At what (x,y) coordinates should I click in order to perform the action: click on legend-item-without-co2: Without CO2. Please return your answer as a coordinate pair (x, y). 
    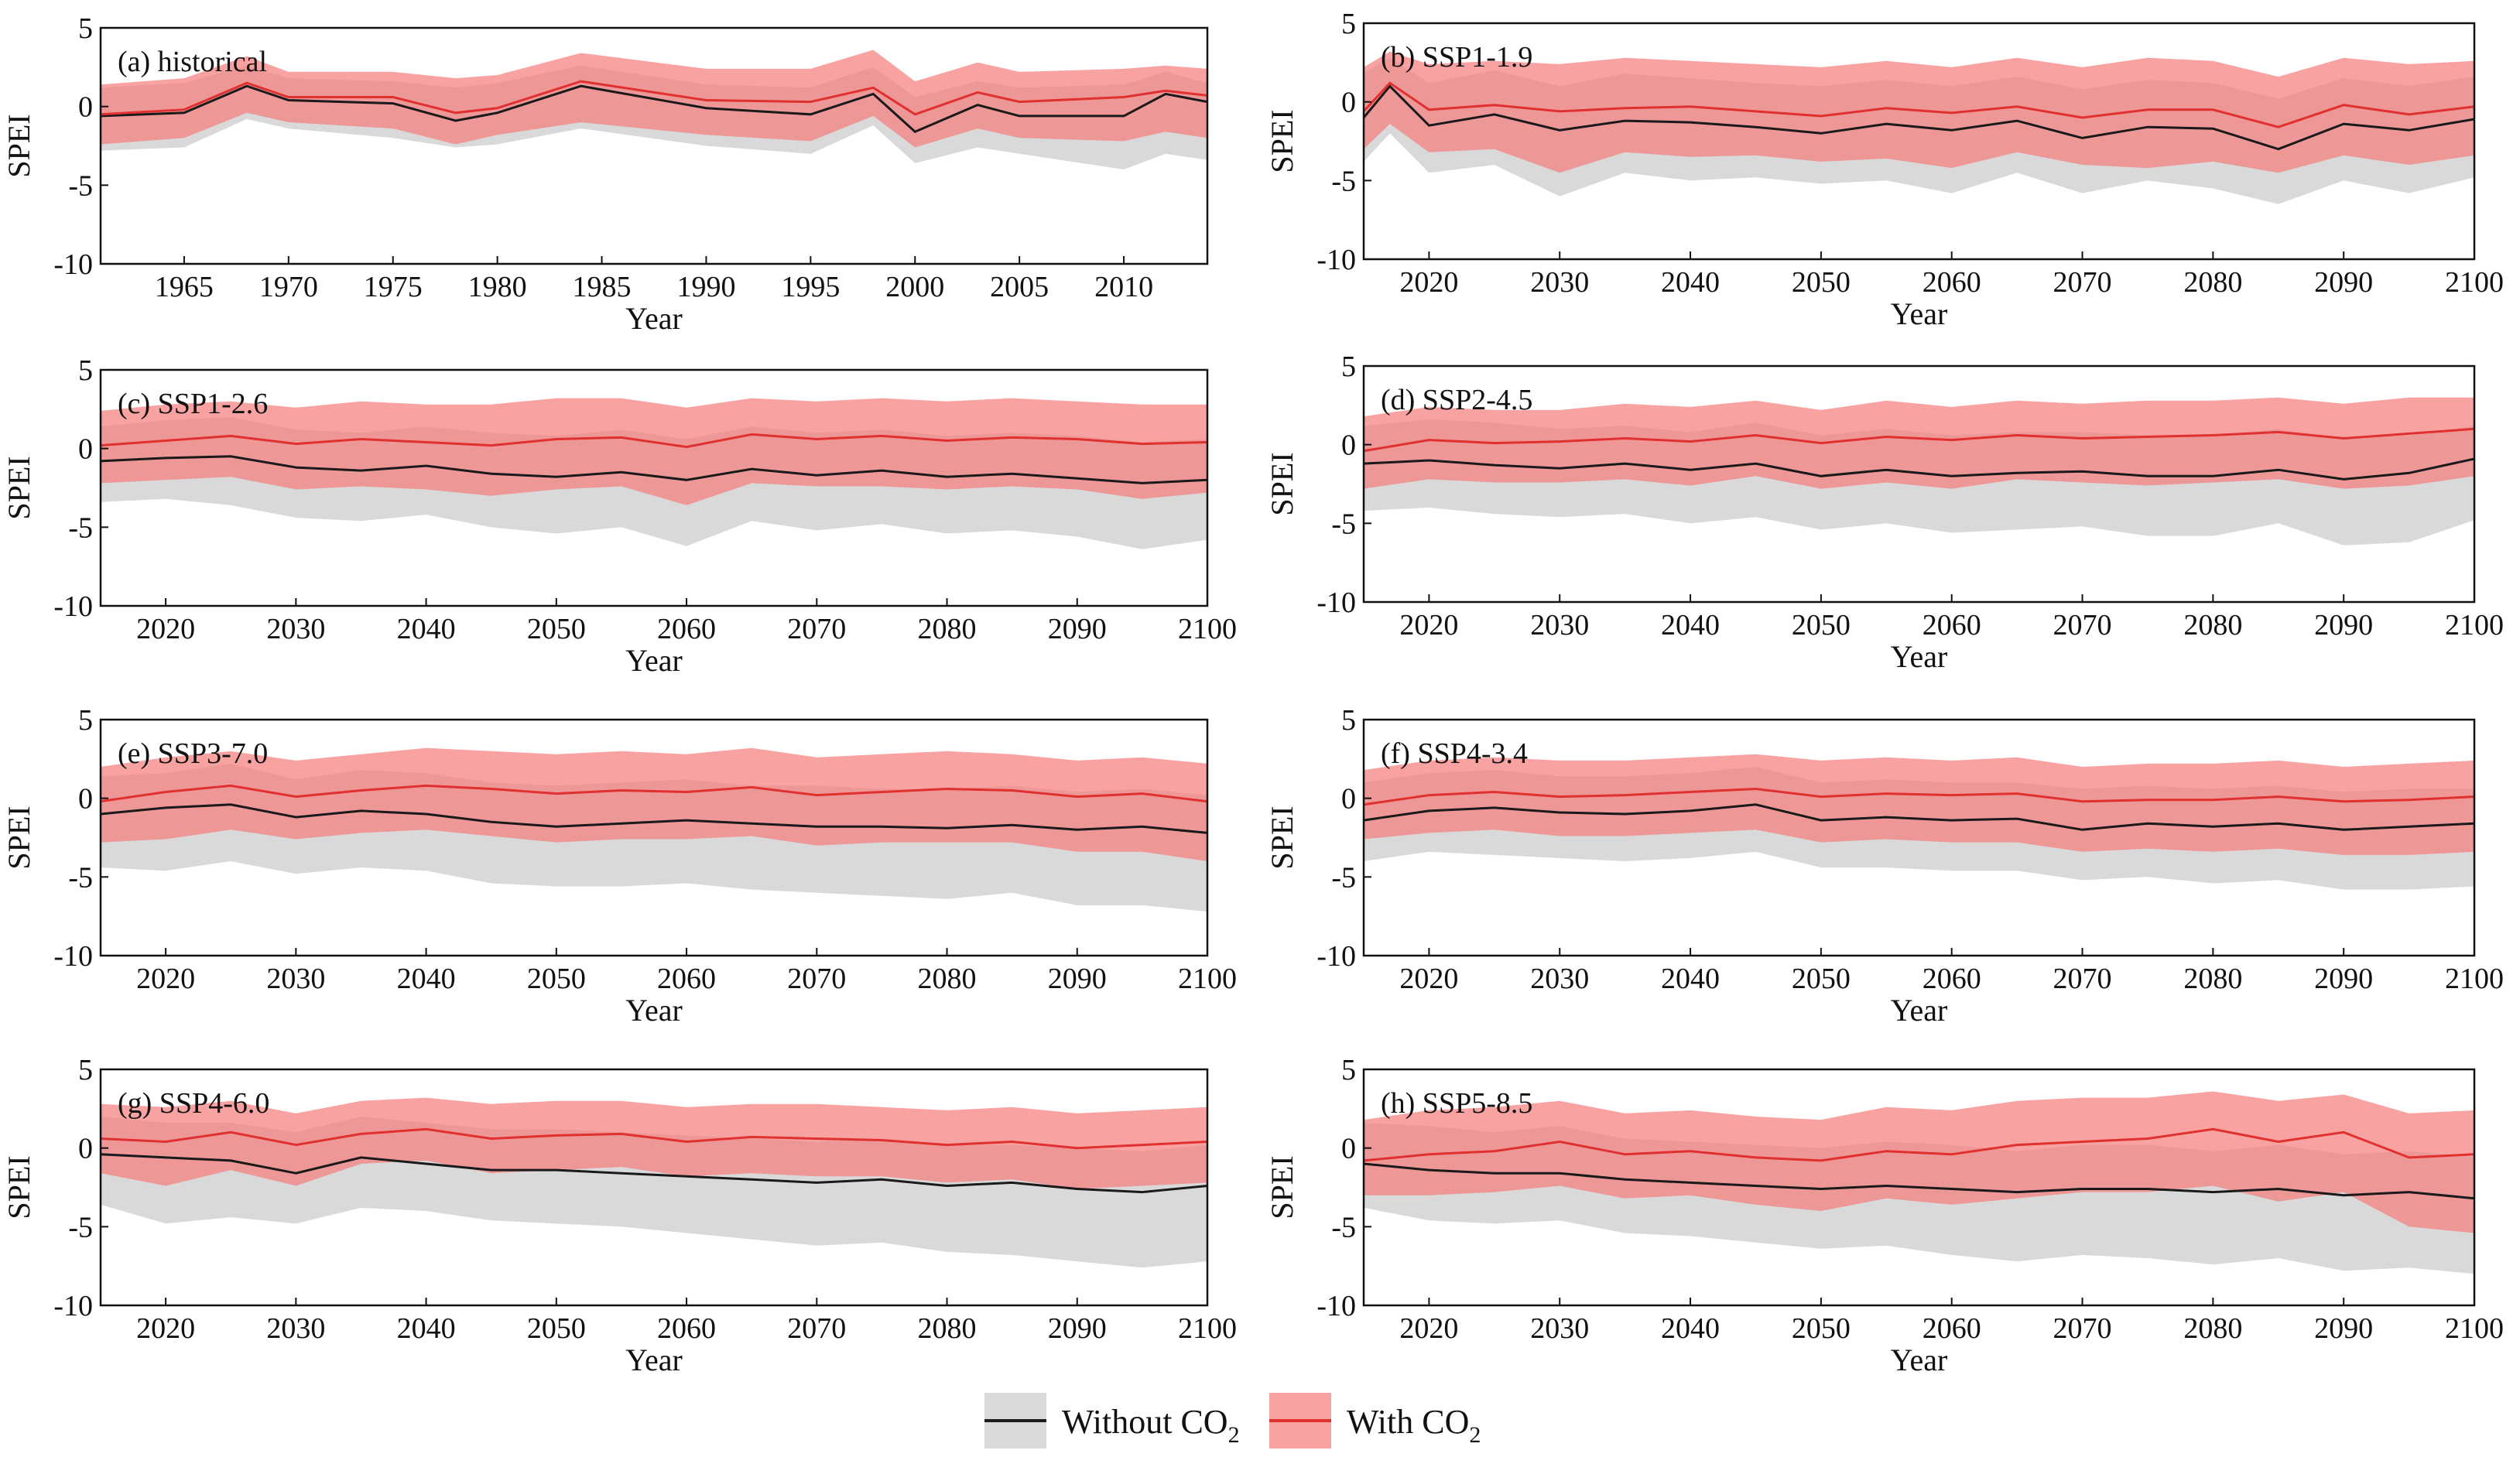
    Looking at the image, I should click on (1112, 1421).